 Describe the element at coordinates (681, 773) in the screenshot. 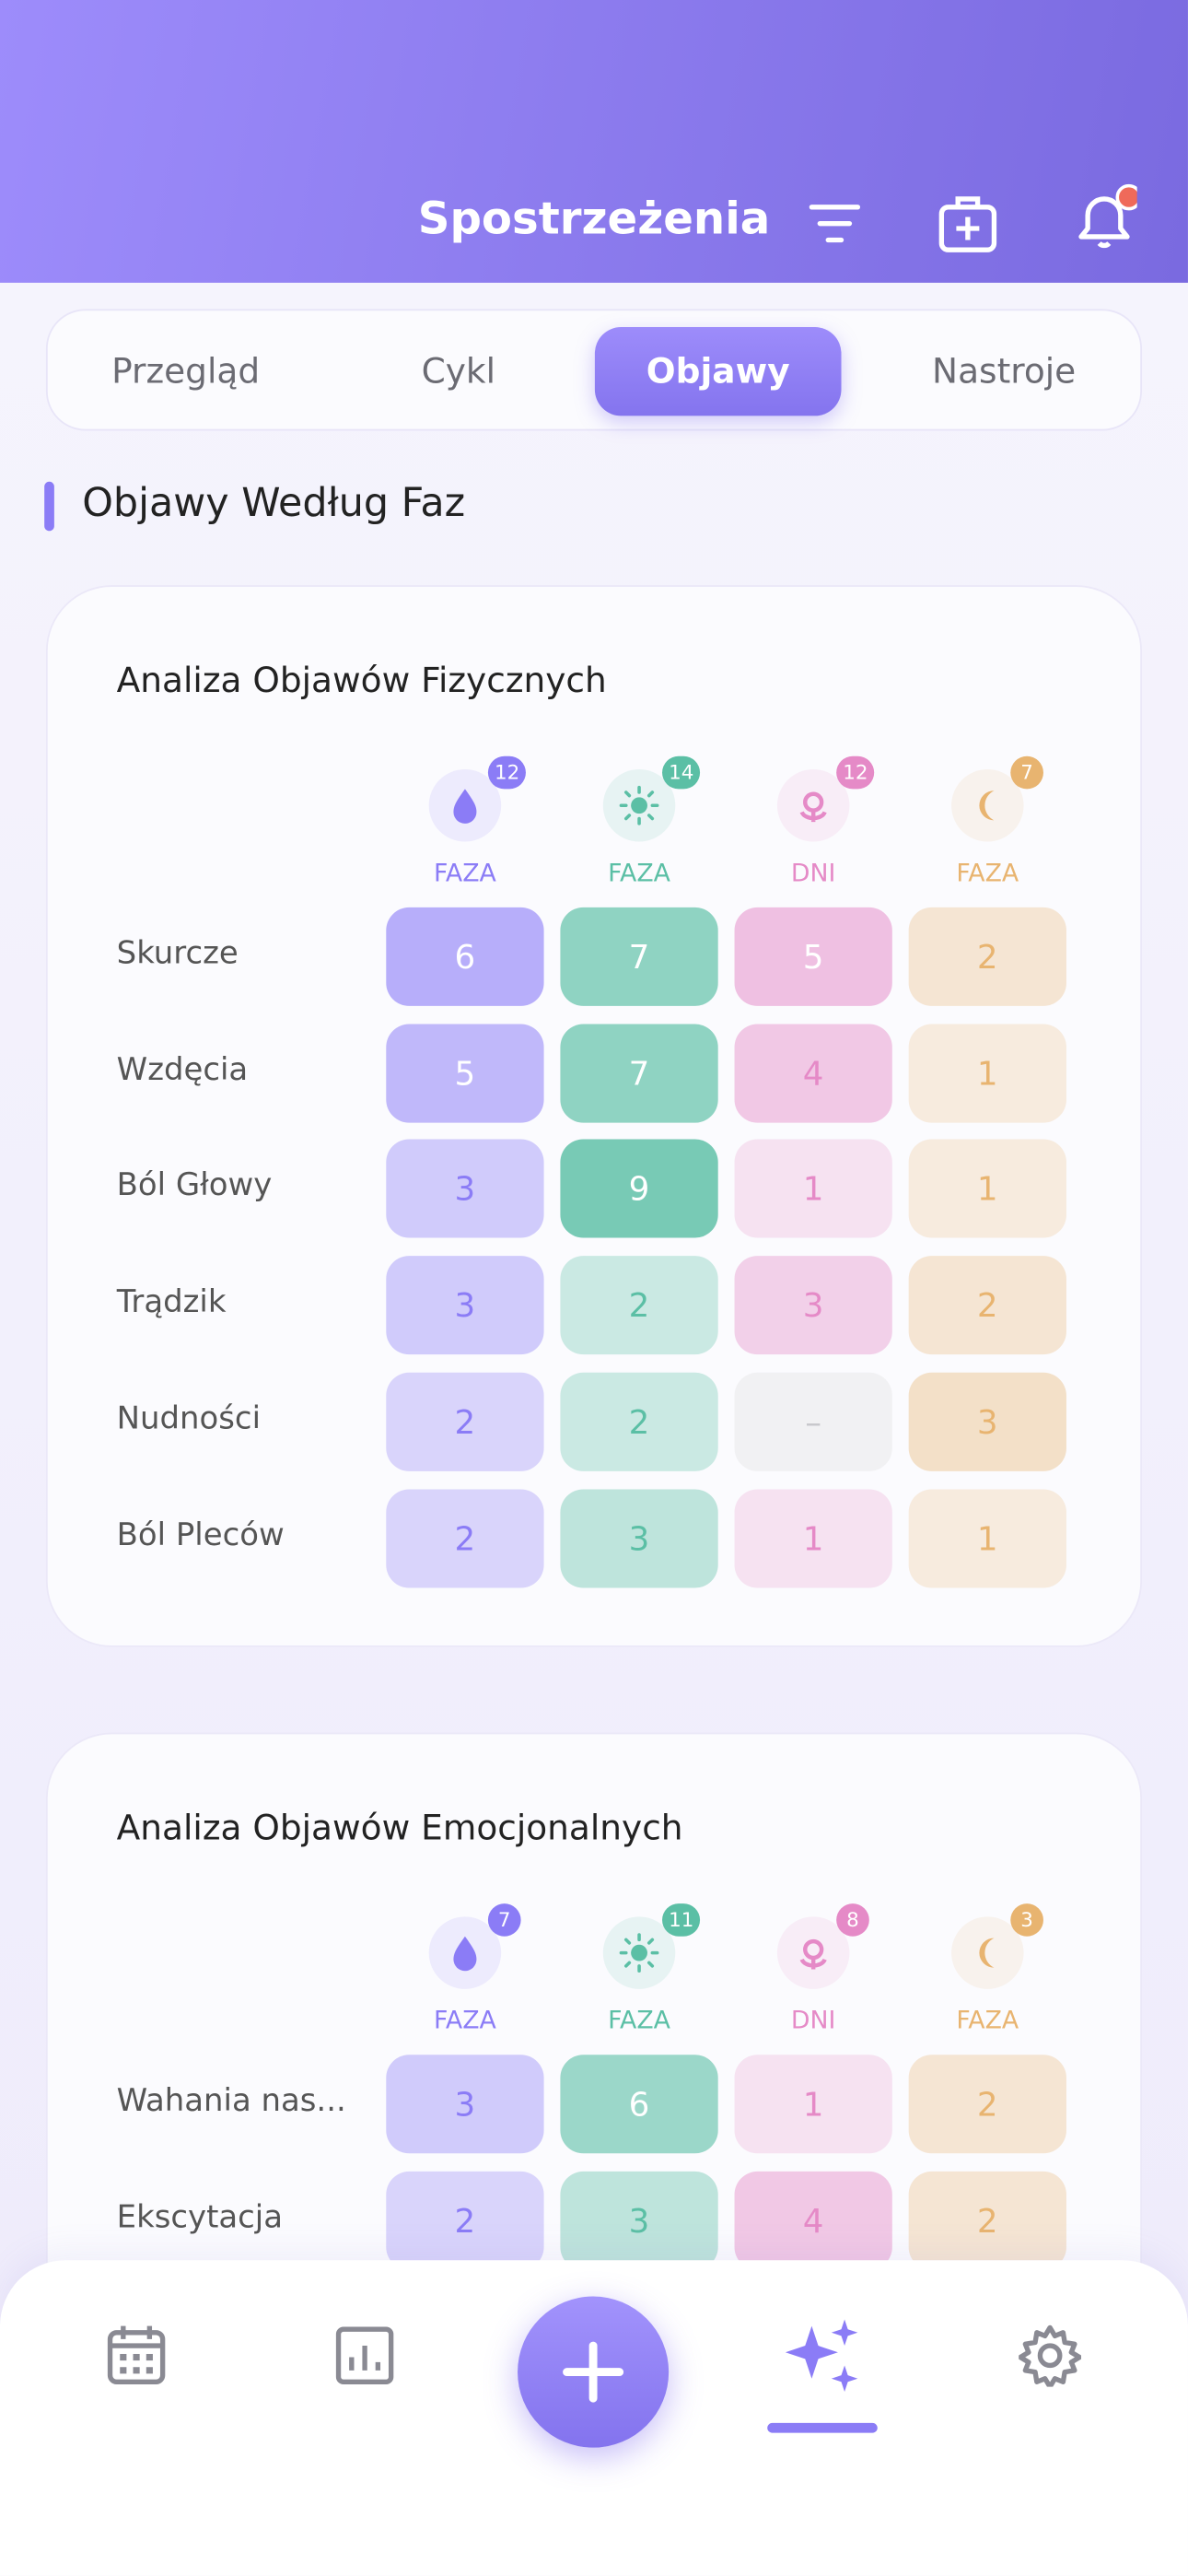

I see `phase-count: 14` at that location.